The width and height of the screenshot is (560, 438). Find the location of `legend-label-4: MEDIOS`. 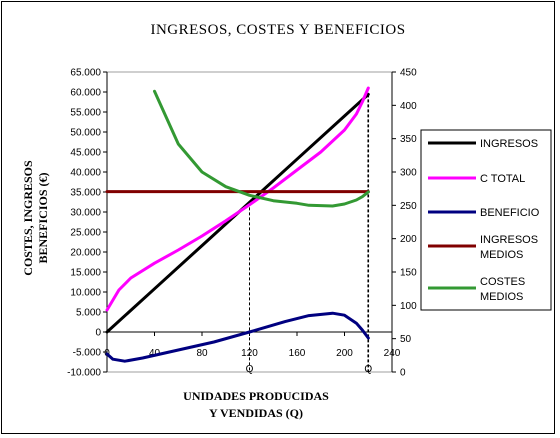

legend-label-4: MEDIOS is located at coordinates (501, 255).